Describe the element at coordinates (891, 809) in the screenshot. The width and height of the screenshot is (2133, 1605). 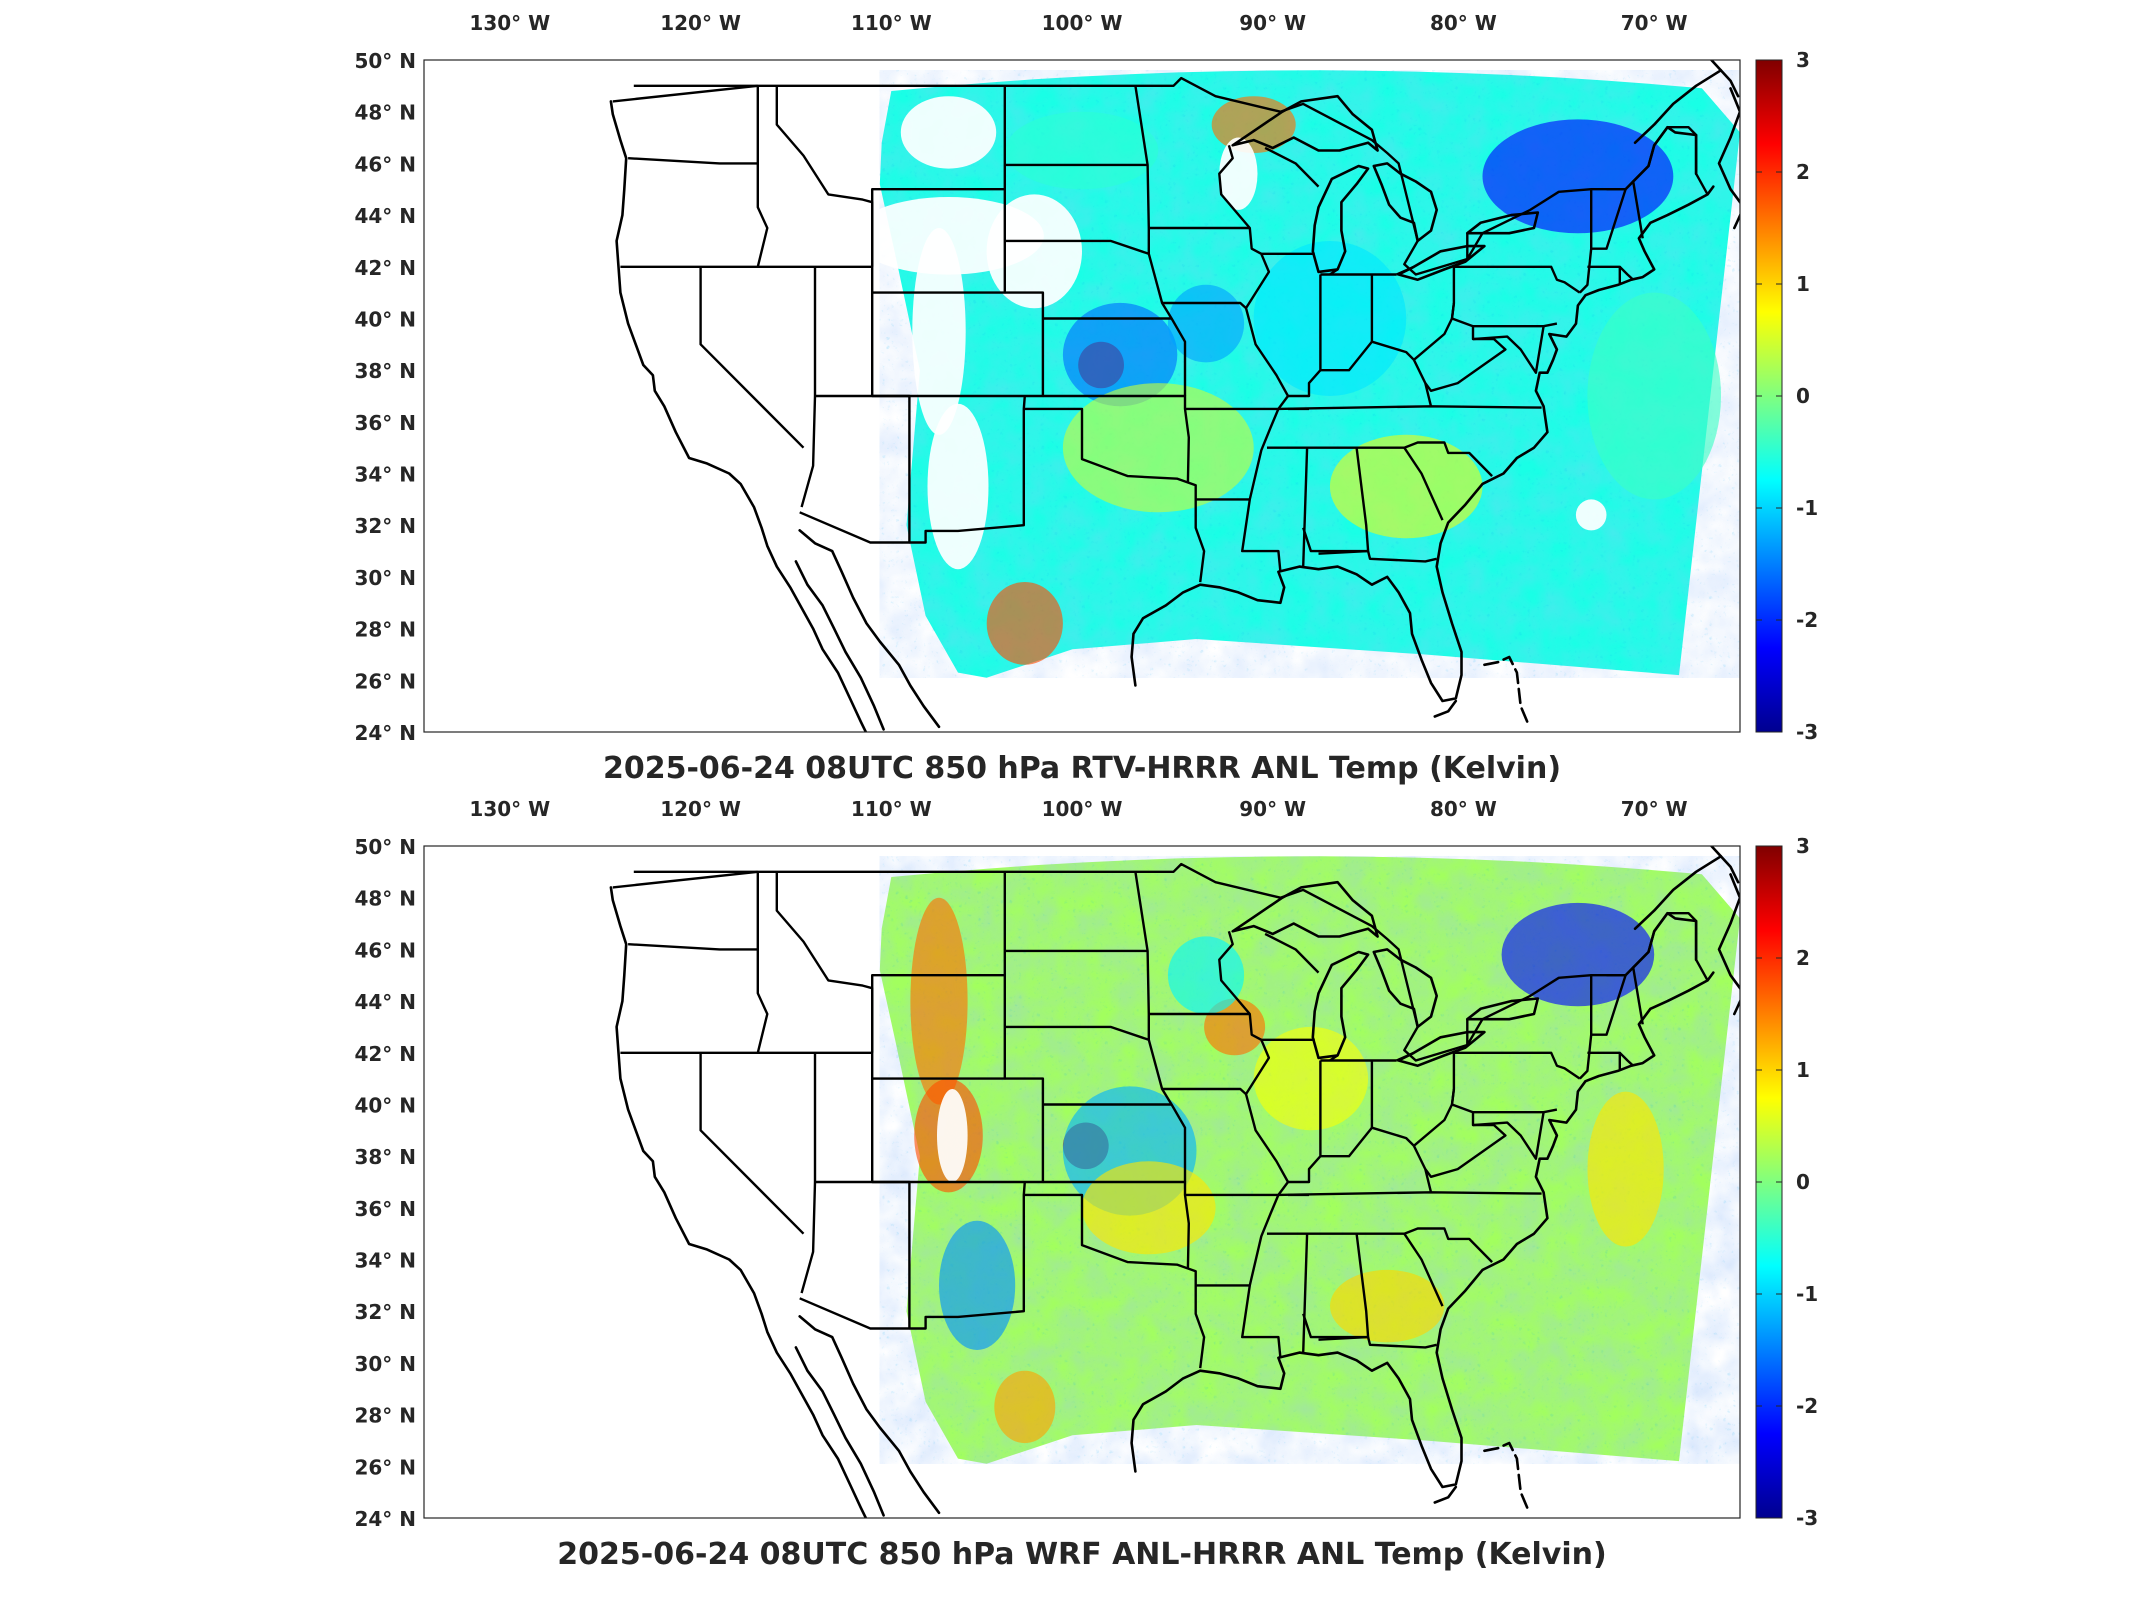
I see `lon-tick-label: 110° W` at that location.